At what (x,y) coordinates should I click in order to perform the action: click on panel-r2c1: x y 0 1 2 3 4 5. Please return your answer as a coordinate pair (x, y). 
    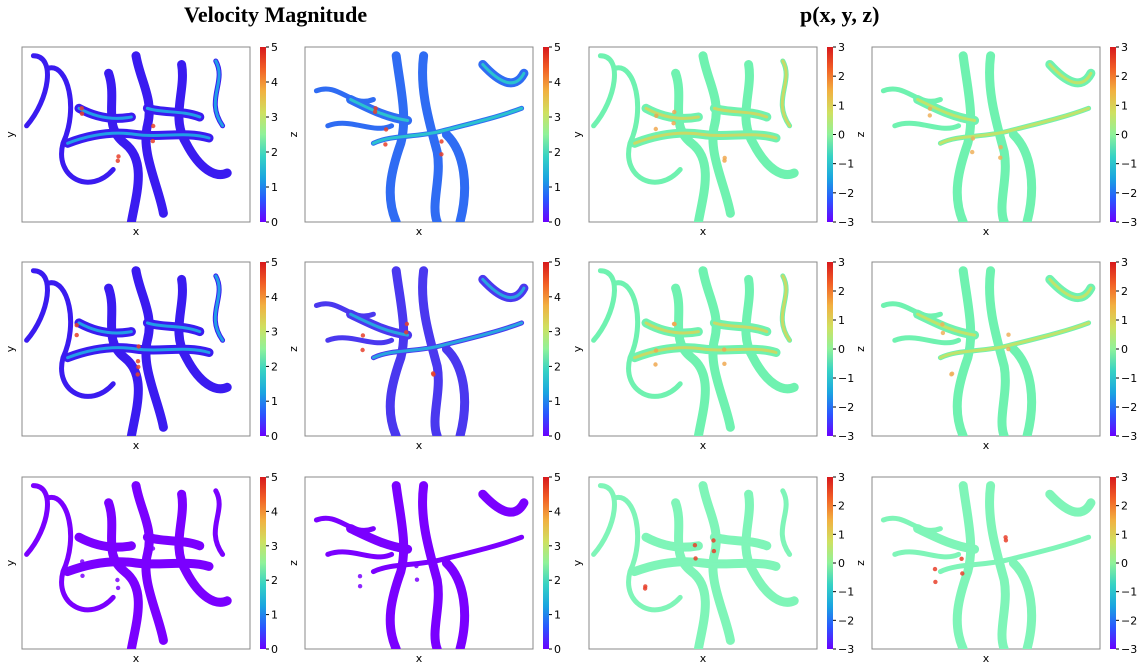
    Looking at the image, I should click on (141, 354).